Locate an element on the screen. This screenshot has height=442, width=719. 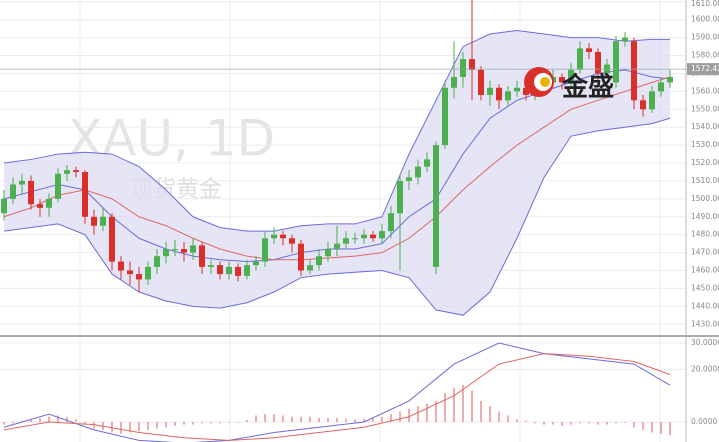
y-tick-label: 1480.00 is located at coordinates (705, 234).